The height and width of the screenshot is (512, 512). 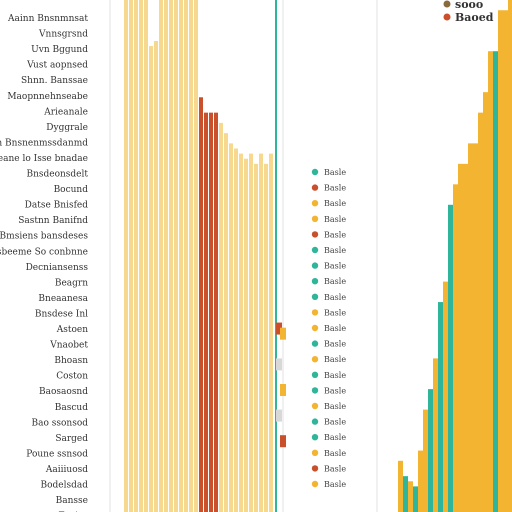 I want to click on top-legend-label: sooo, so click(x=469, y=5).